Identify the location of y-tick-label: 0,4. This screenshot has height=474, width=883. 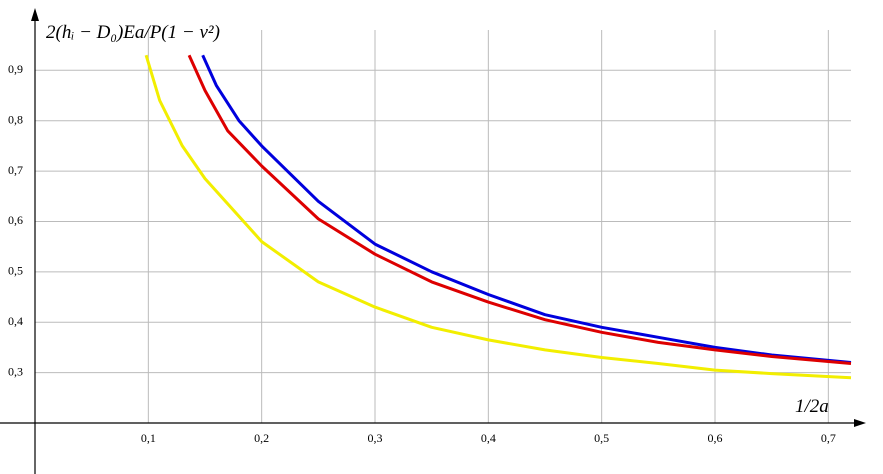
(15, 321).